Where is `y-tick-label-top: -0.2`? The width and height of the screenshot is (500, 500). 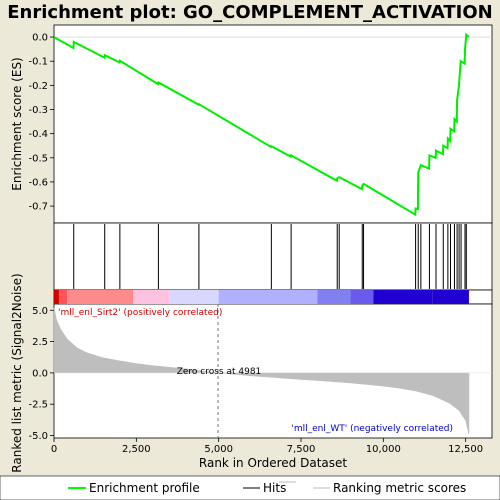
y-tick-label-top: -0.2 is located at coordinates (38, 86).